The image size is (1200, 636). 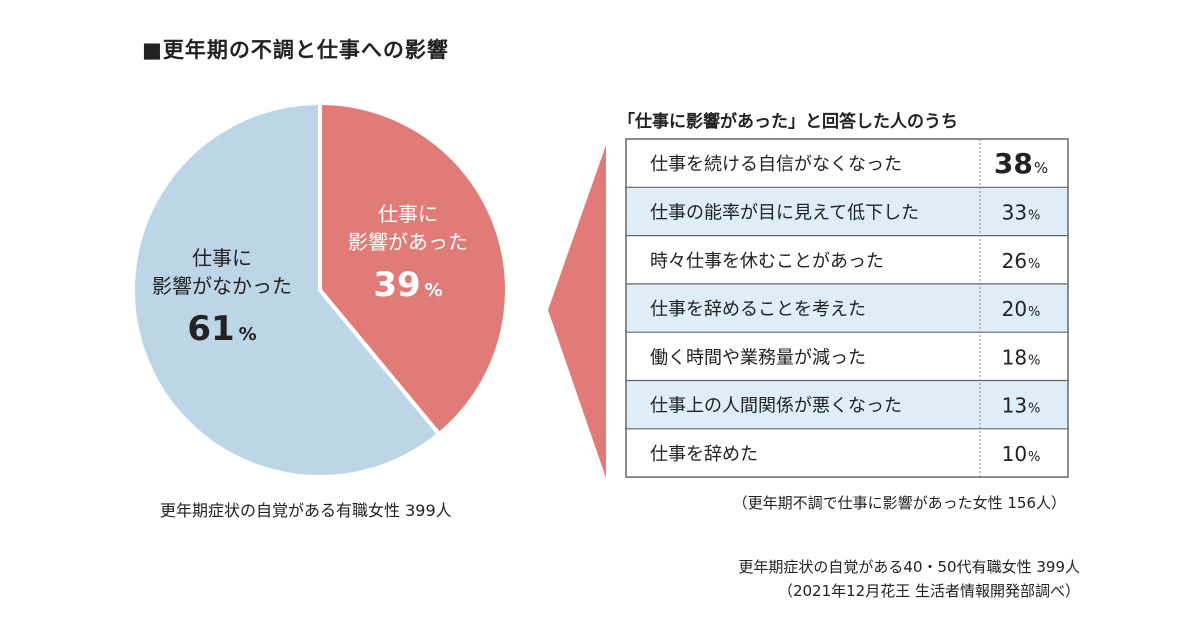 I want to click on breakdown-connector, so click(x=577, y=311).